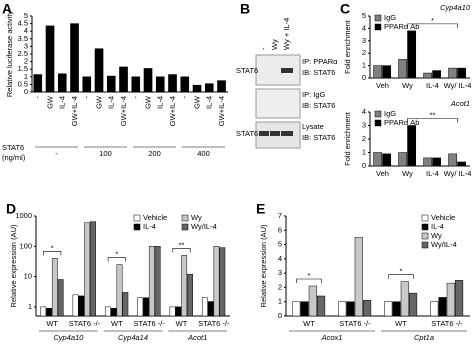  What do you see at coordinates (364, 111) in the screenshot?
I see `y-tick-label: 4` at bounding box center [364, 111].